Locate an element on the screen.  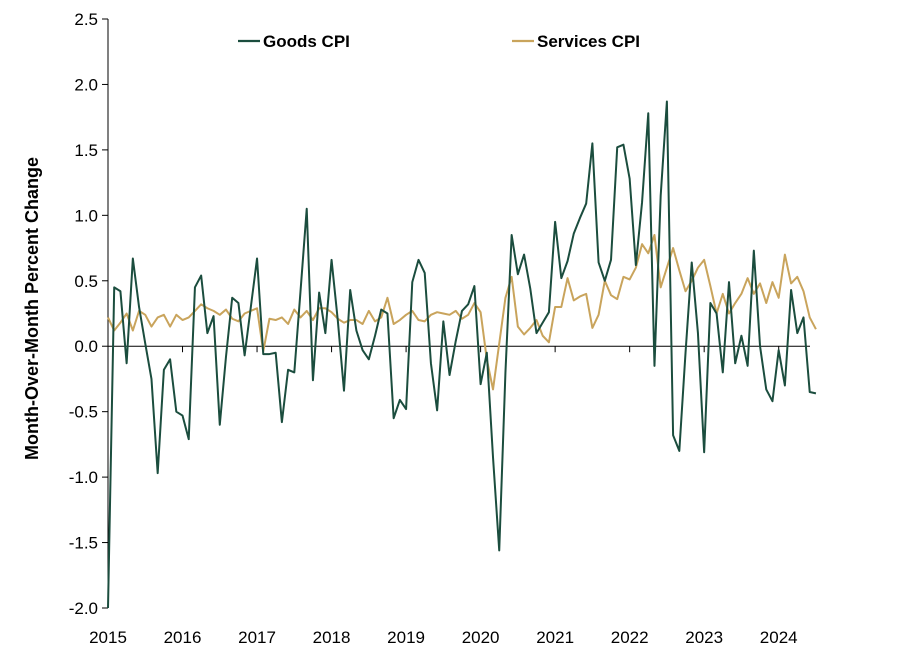
goods-cpi-legend-label: Goods CPI is located at coordinates (306, 41).